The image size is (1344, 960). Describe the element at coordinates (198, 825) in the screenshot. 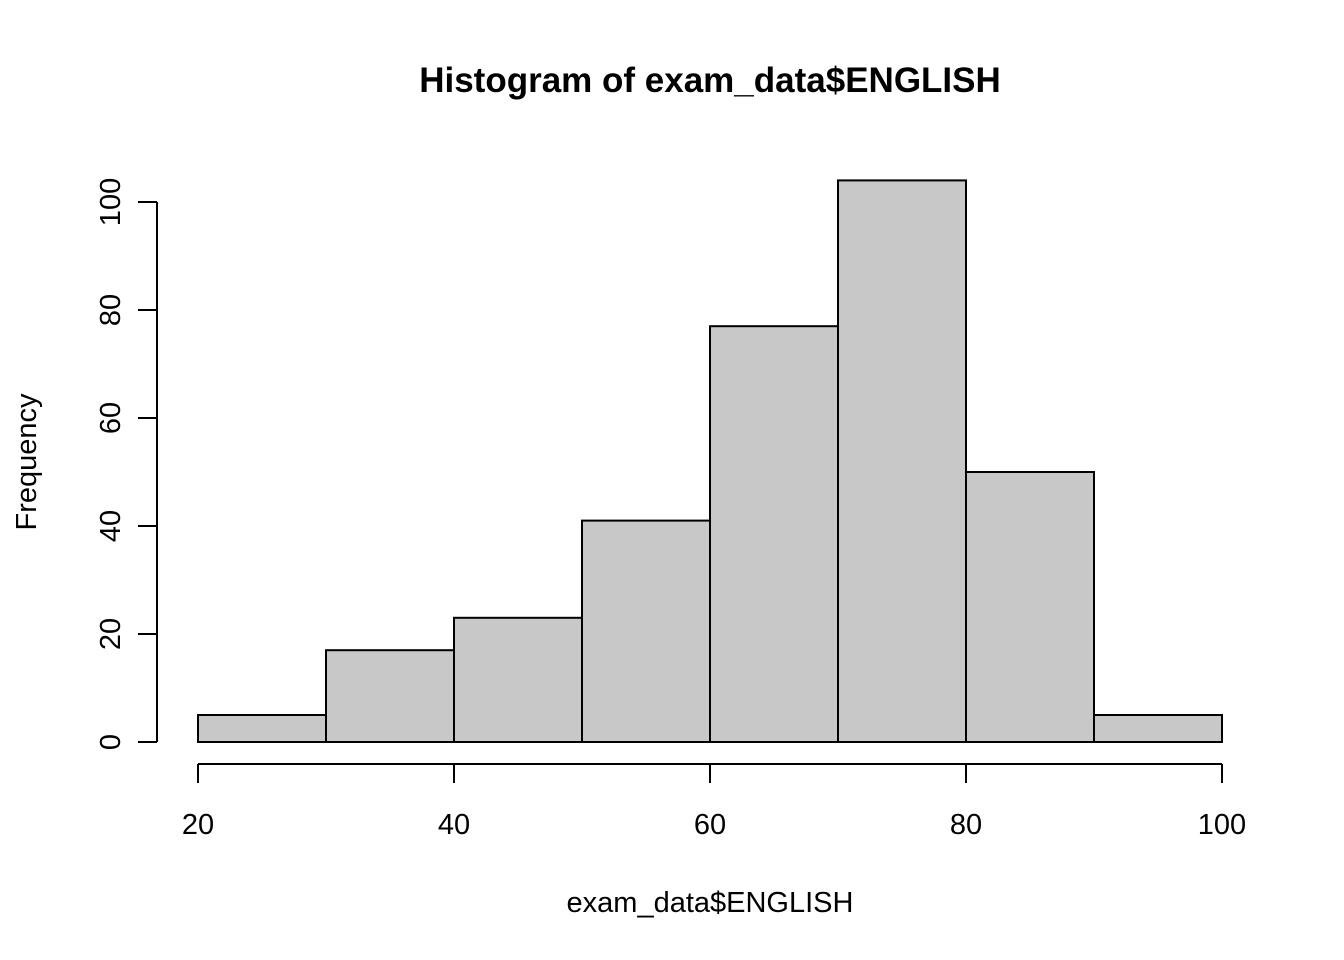

I see `x-tick-label: 20` at that location.